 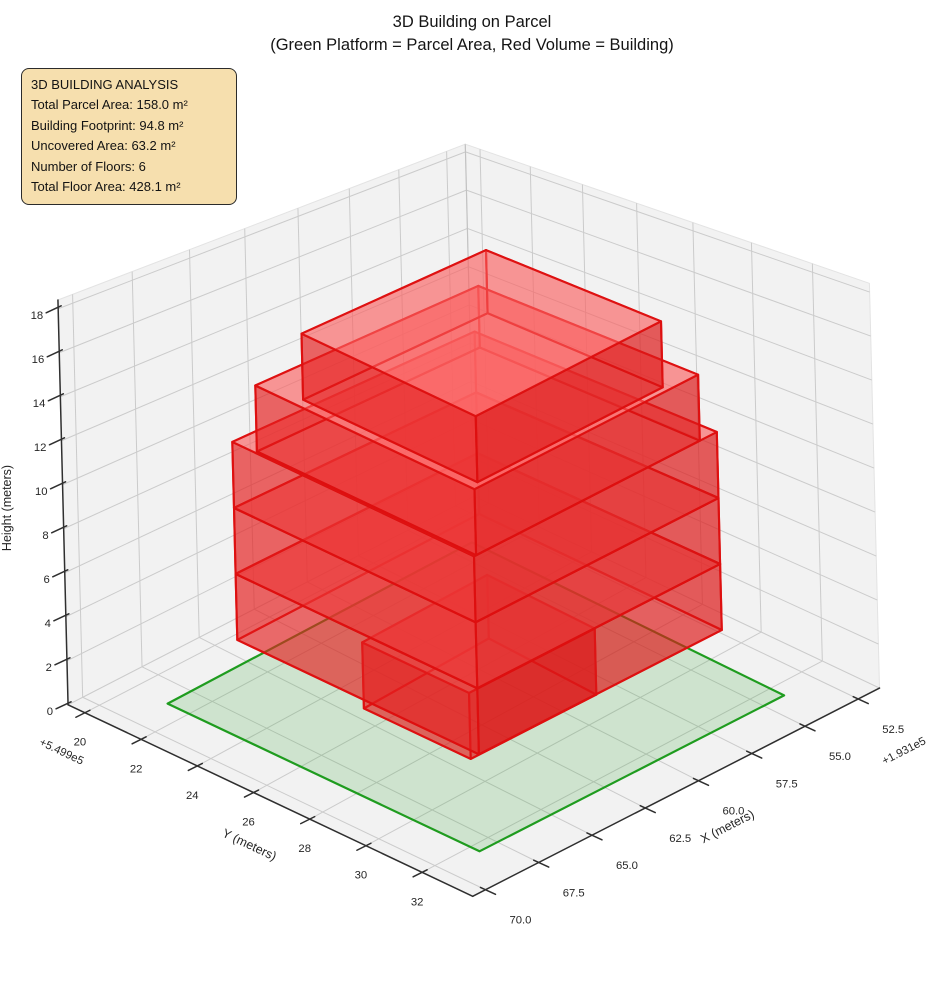 I want to click on y-tick-label: 30, so click(x=361, y=876).